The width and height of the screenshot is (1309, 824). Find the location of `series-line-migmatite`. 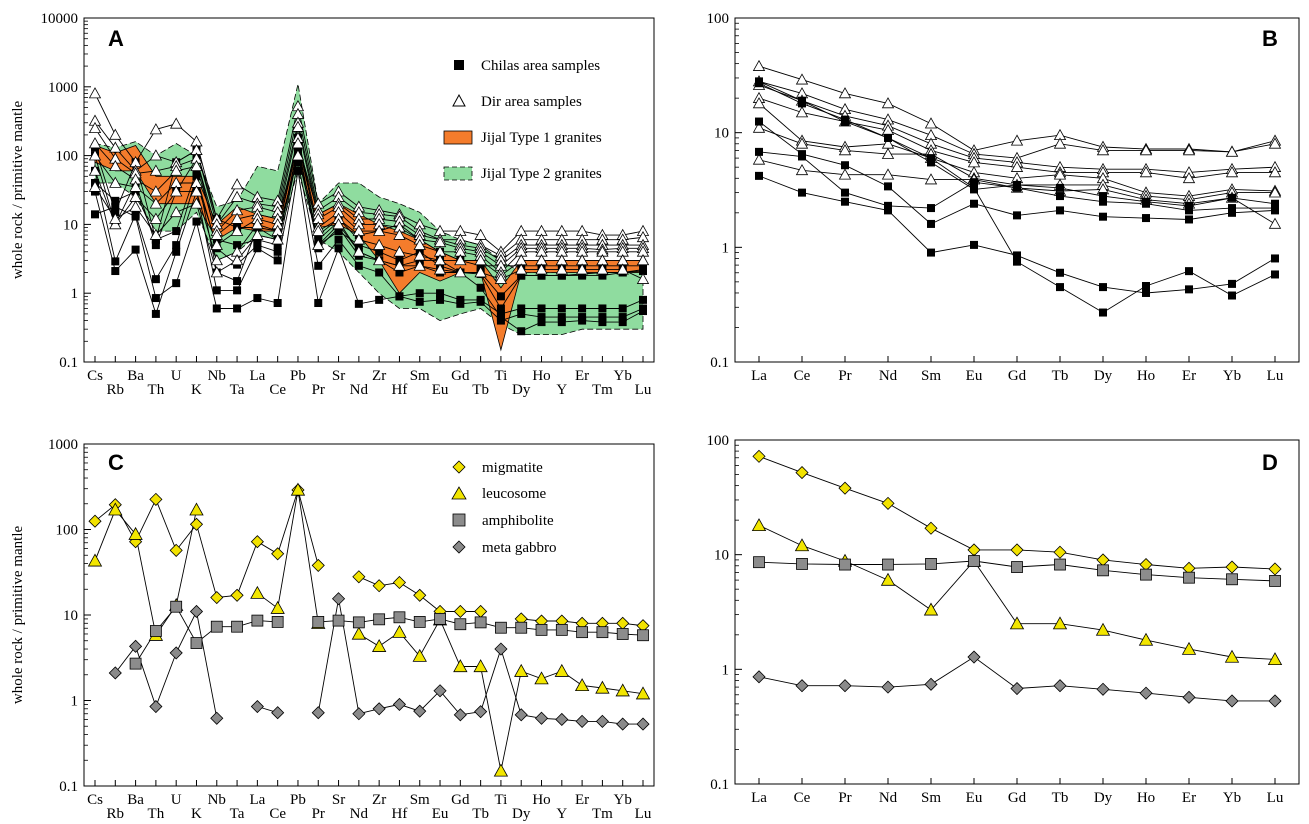

series-line-migmatite is located at coordinates (206, 543).